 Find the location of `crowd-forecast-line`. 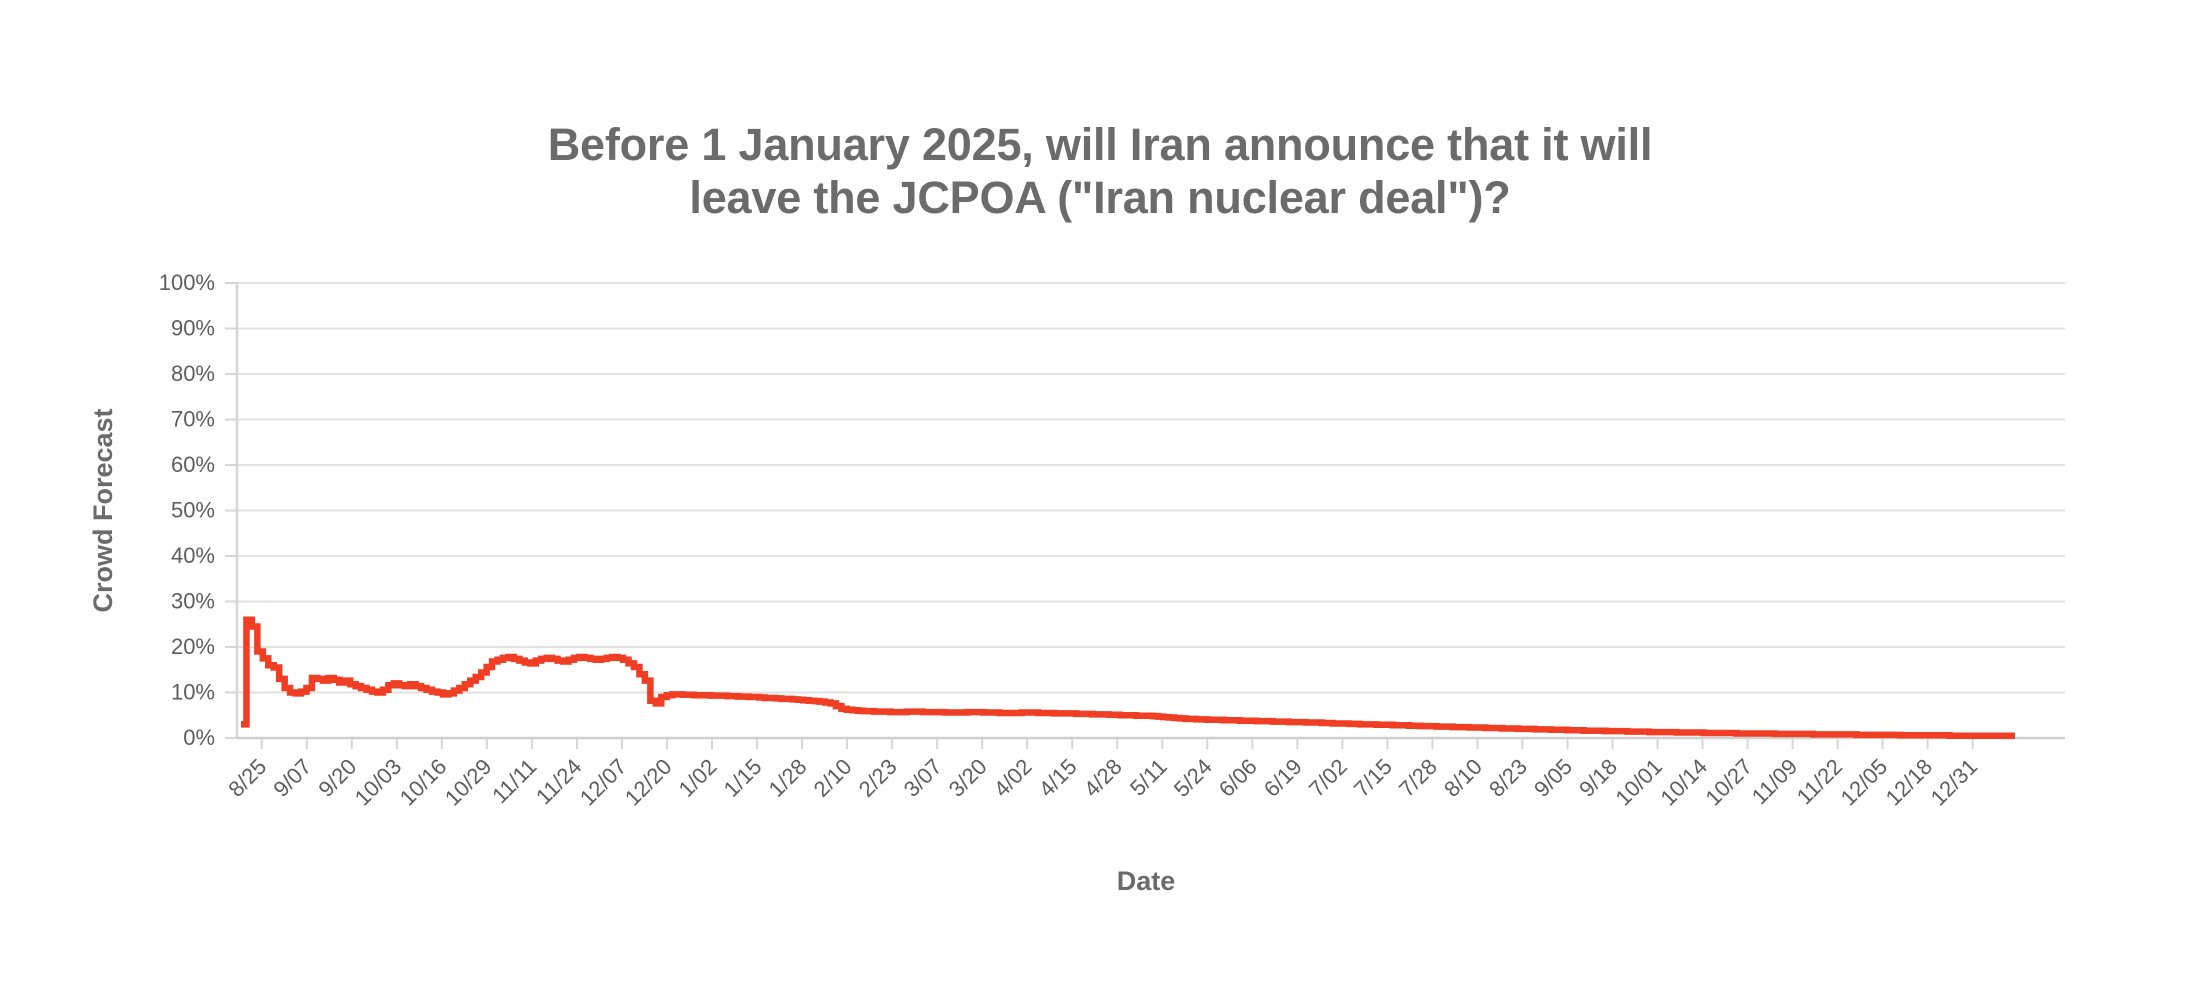

crowd-forecast-line is located at coordinates (1128, 677).